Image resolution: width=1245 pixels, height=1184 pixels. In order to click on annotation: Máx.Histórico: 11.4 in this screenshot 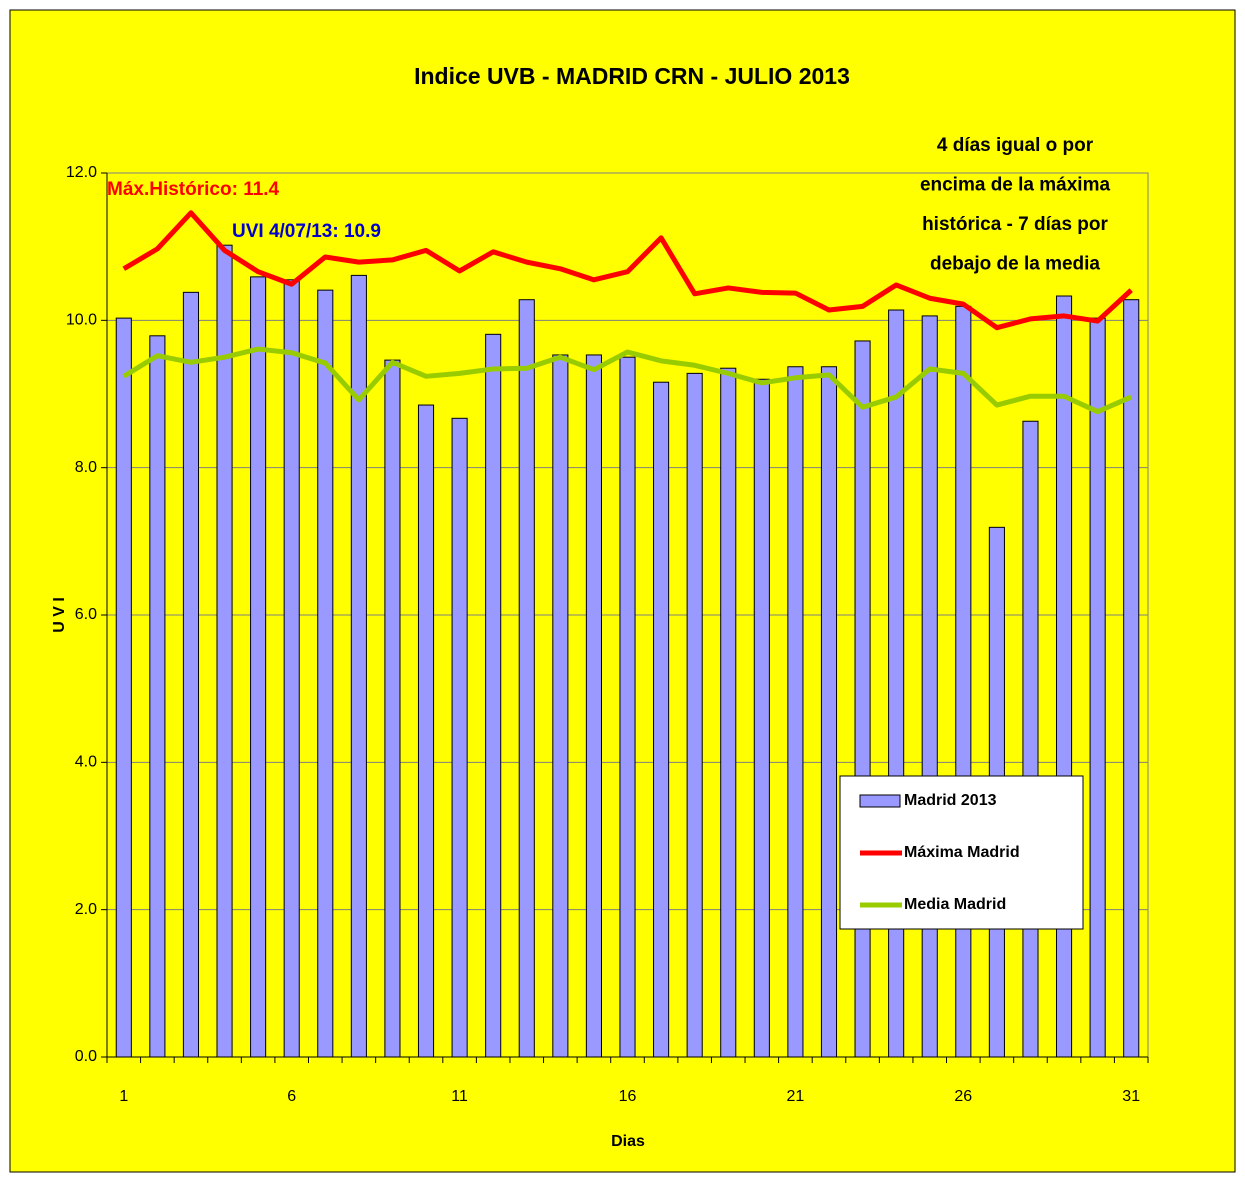, I will do `click(193, 189)`.